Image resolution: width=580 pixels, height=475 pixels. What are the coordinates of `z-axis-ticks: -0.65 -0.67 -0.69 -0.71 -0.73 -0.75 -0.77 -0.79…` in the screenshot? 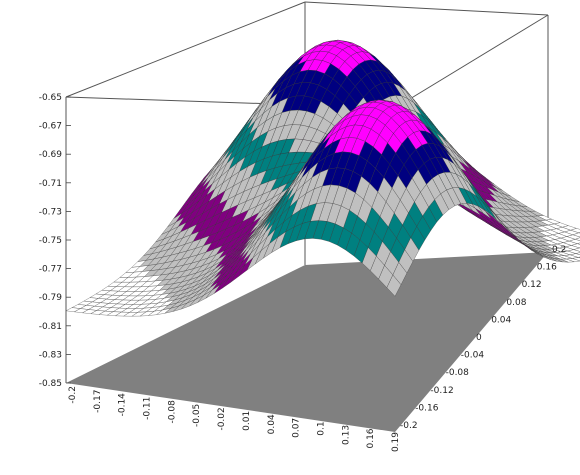 It's located at (55, 241).